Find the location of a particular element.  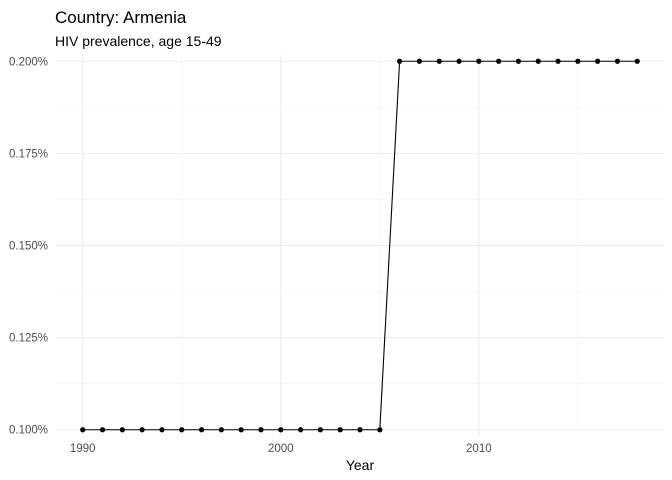

y-tick-label: 0.100% is located at coordinates (28, 431).